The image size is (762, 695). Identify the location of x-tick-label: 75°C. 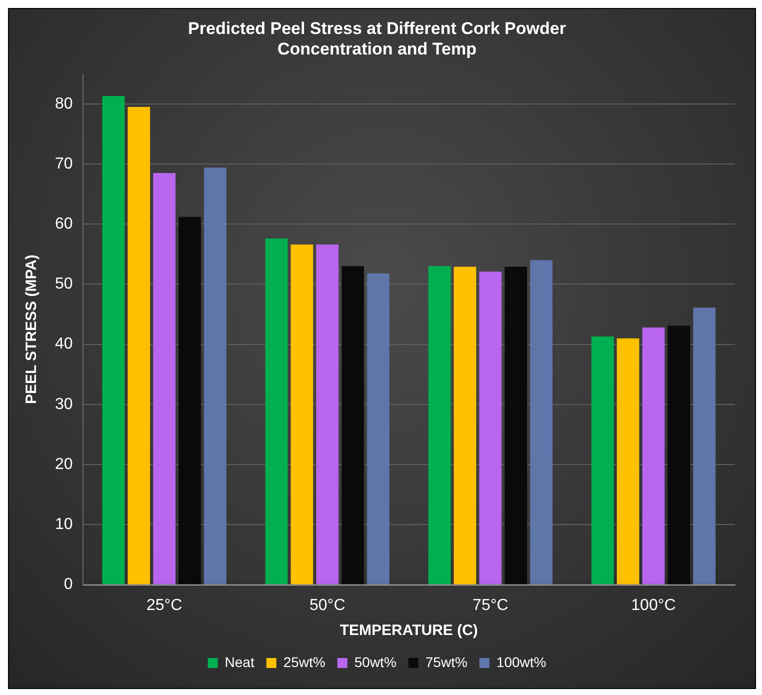
(490, 605).